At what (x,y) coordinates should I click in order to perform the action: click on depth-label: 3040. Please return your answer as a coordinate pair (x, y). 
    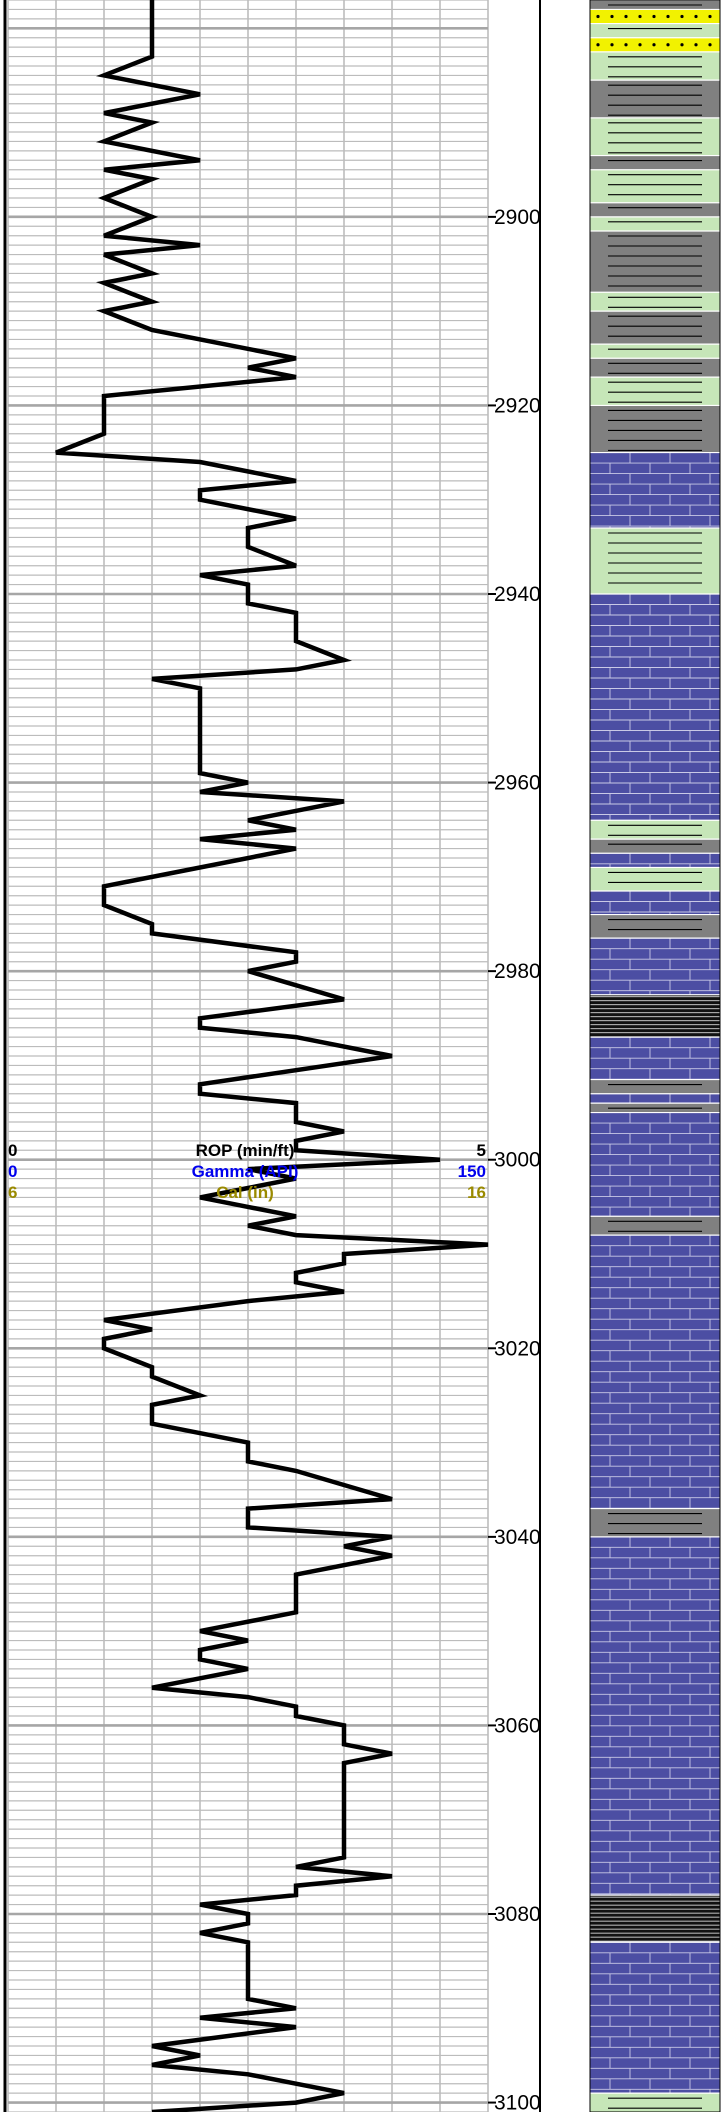
    Looking at the image, I should click on (517, 1537).